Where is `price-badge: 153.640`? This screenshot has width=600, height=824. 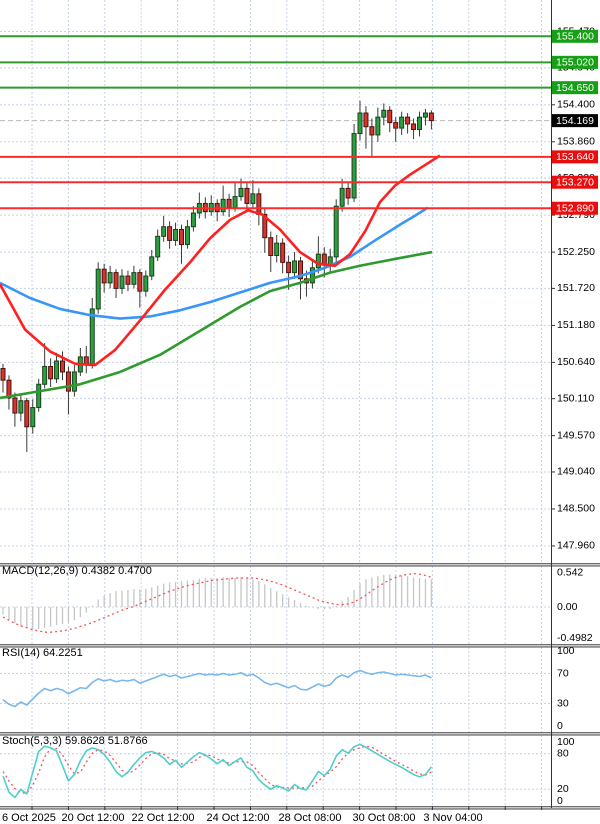
price-badge: 153.640 is located at coordinates (575, 157).